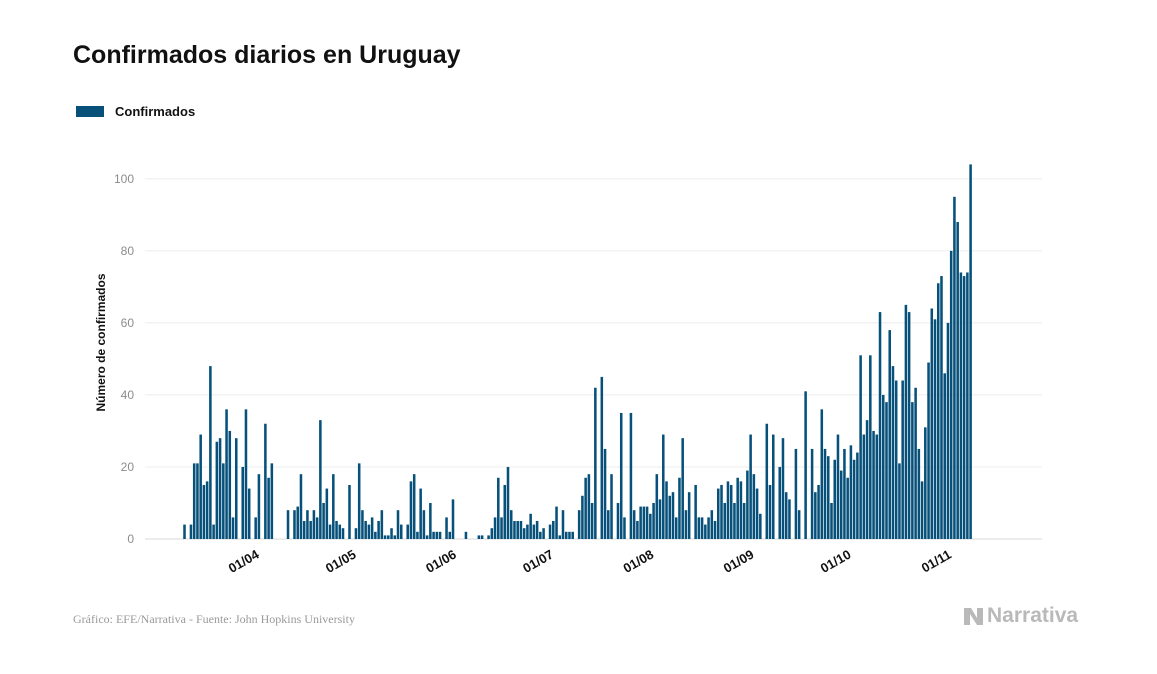 This screenshot has width=1157, height=674. What do you see at coordinates (135, 111) in the screenshot?
I see `chart-legend: Confirmados` at bounding box center [135, 111].